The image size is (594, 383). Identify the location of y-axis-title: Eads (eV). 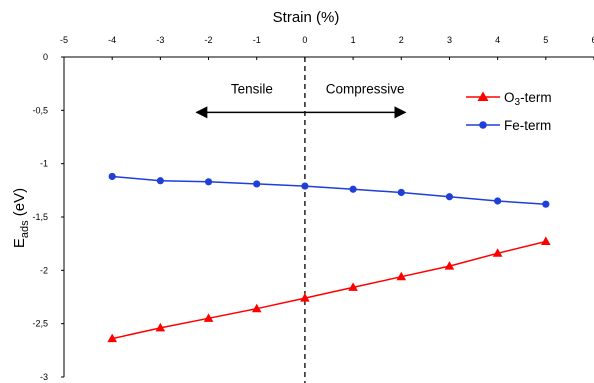
(21, 218).